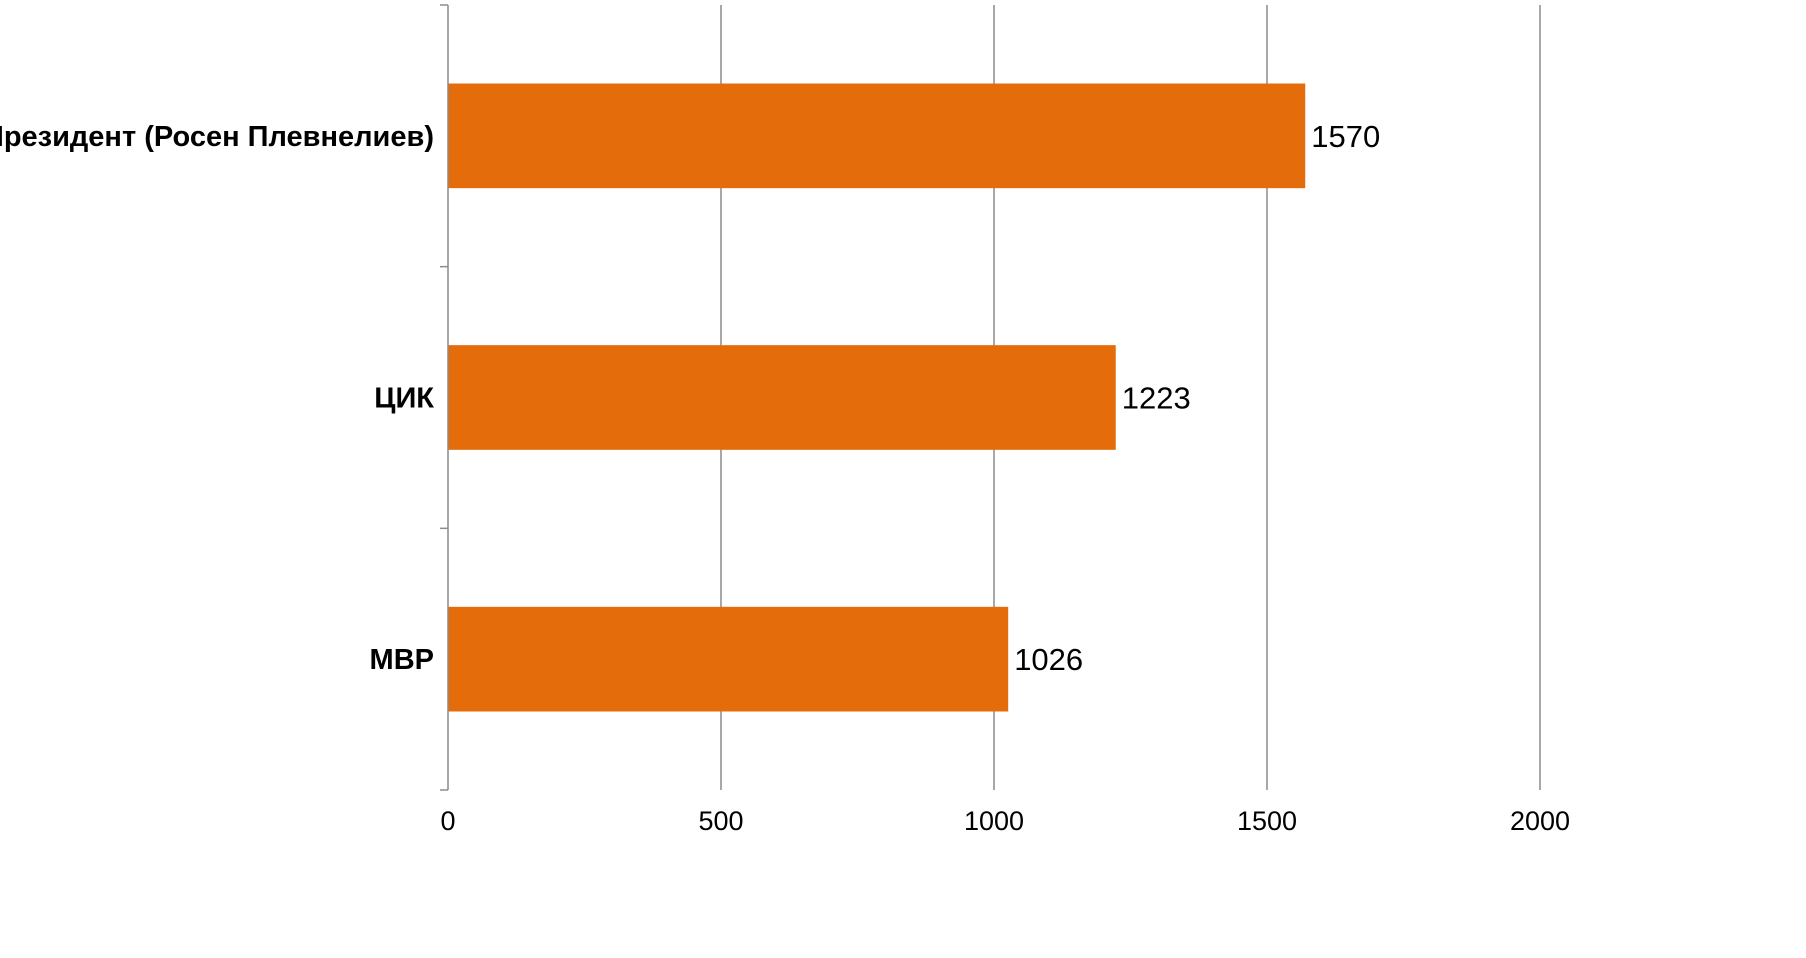 Image resolution: width=1806 pixels, height=958 pixels. I want to click on axes, so click(444, 397).